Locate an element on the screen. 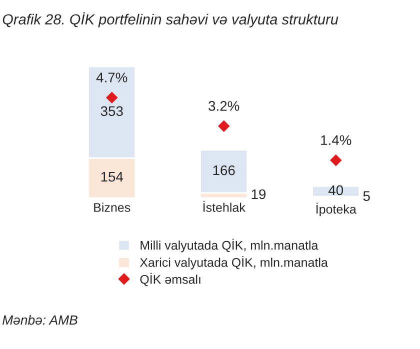 This screenshot has height=349, width=420. legend-label: QİK əmsalı is located at coordinates (170, 279).